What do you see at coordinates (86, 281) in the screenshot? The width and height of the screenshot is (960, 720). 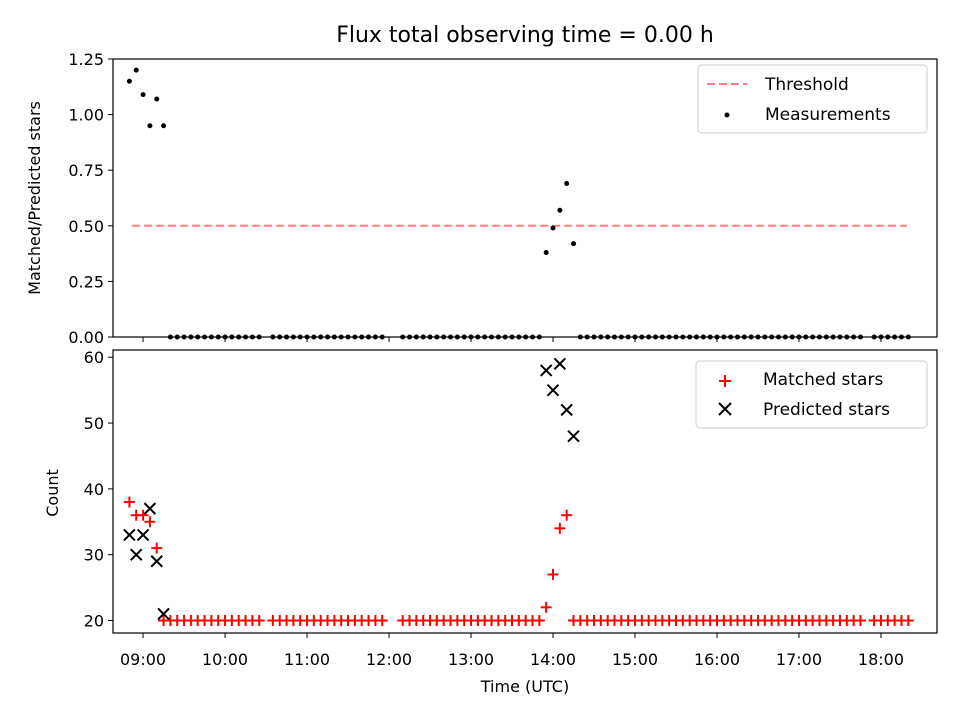 I see `top-y-tick-label: 0.25` at bounding box center [86, 281].